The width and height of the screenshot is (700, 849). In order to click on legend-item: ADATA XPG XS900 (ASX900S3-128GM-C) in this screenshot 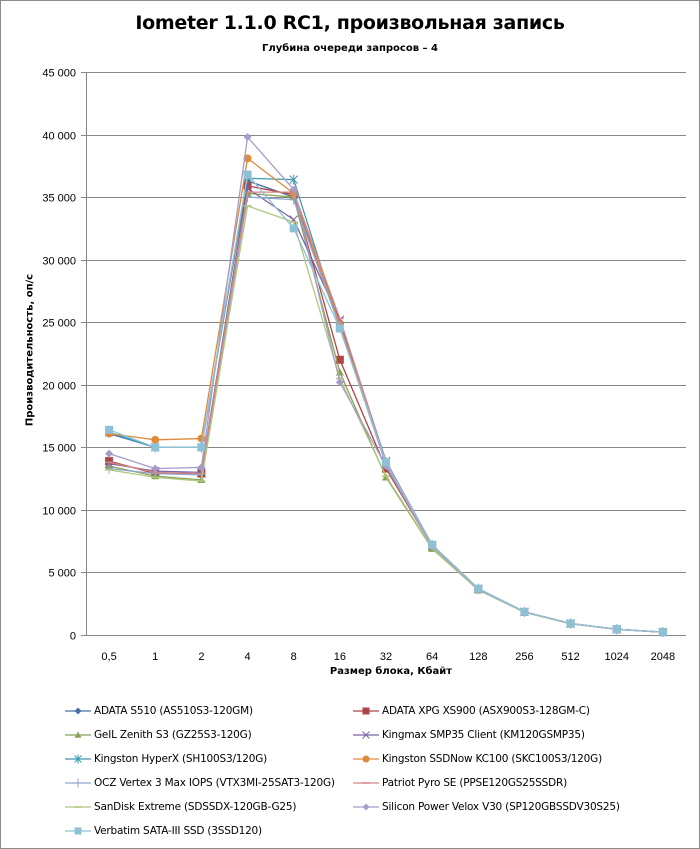, I will do `click(471, 711)`.